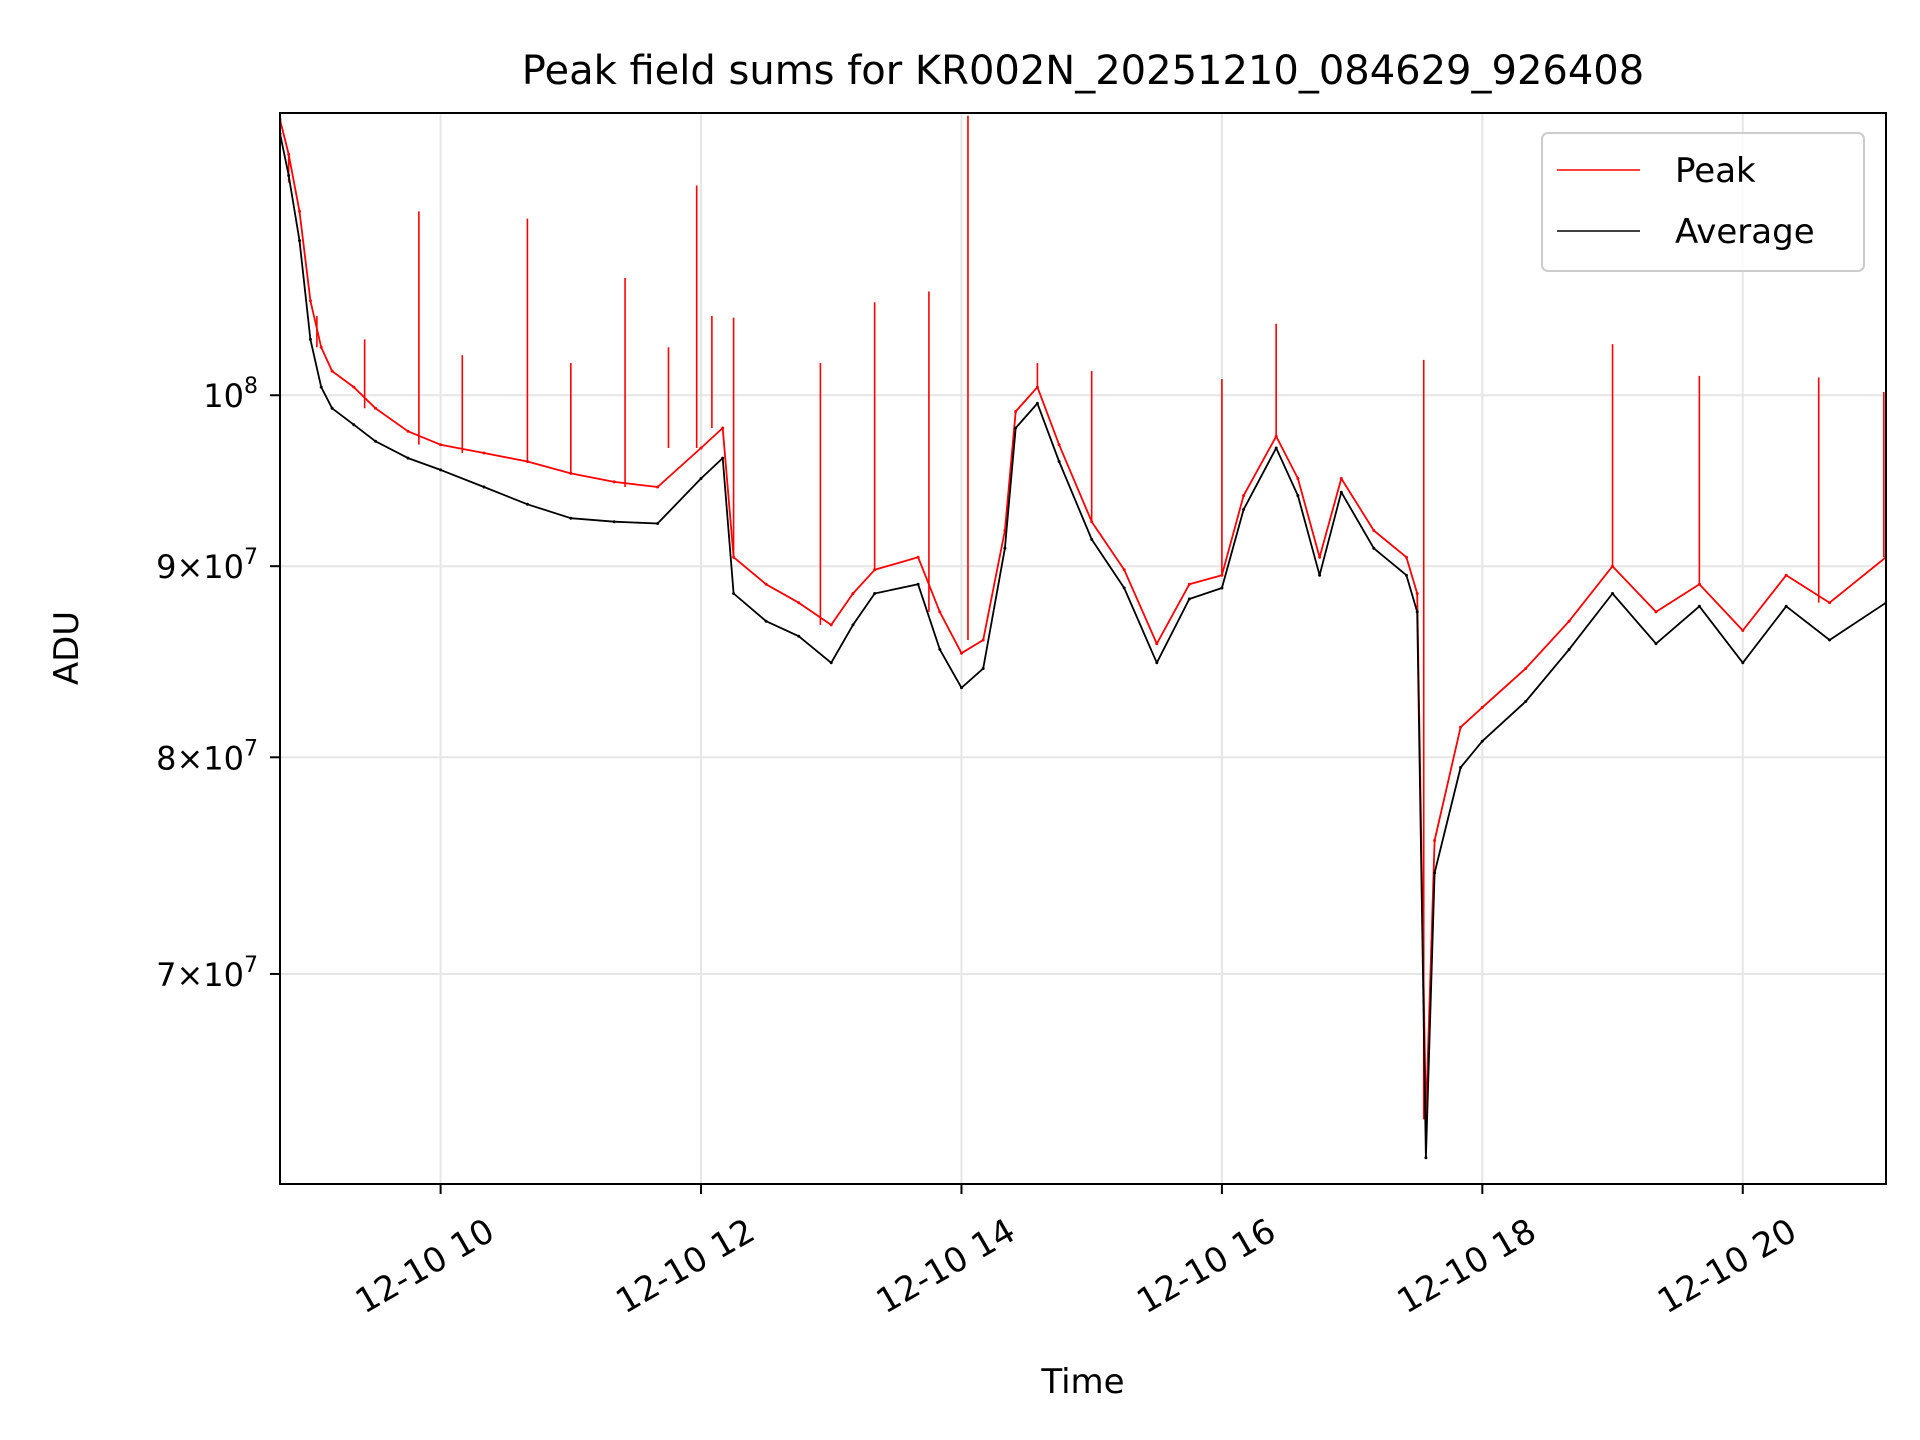  Describe the element at coordinates (207, 973) in the screenshot. I see `y-tick-label: 7×107` at that location.